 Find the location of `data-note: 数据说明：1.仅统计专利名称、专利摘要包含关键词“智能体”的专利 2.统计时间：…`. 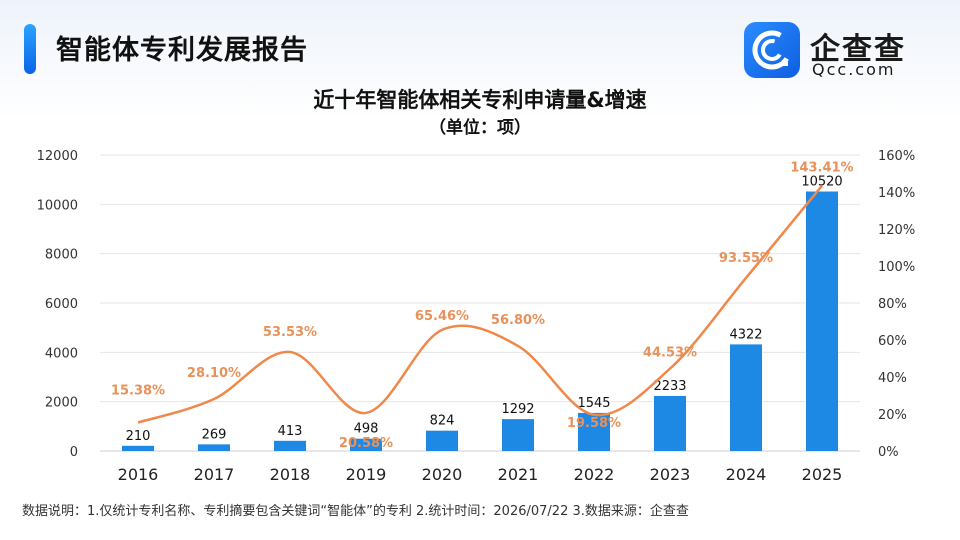

data-note: 数据说明：1.仅统计专利名称、专利摘要包含关键词“智能体”的专利 2.统计时间：… is located at coordinates (355, 511).